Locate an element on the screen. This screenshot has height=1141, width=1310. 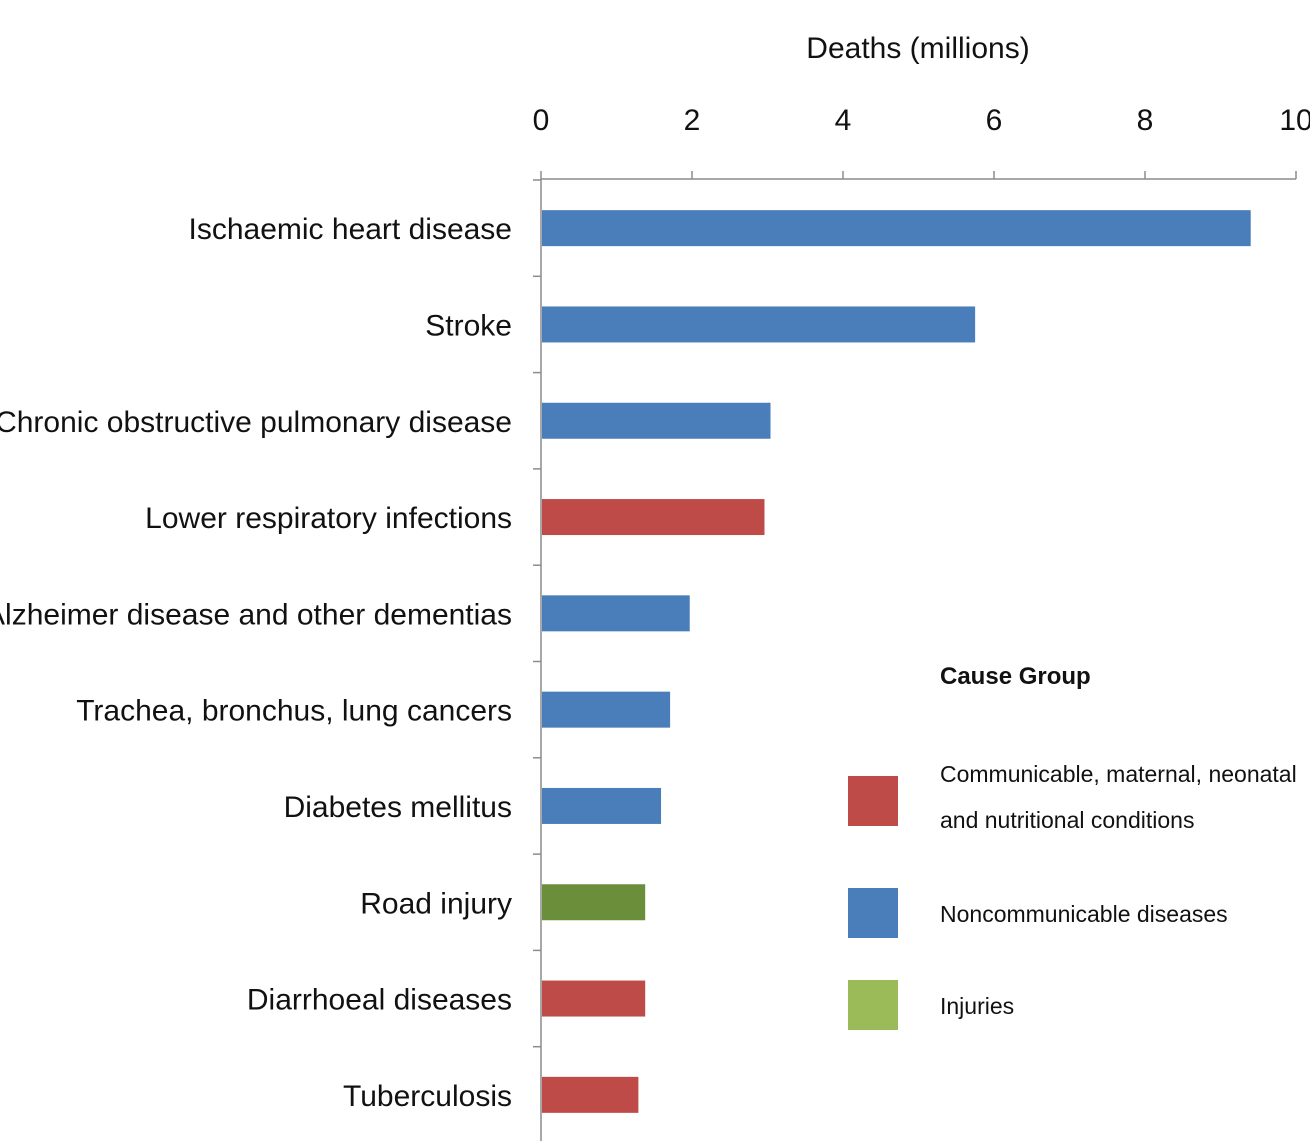
category-label: Ischaemic heart disease is located at coordinates (351, 229).